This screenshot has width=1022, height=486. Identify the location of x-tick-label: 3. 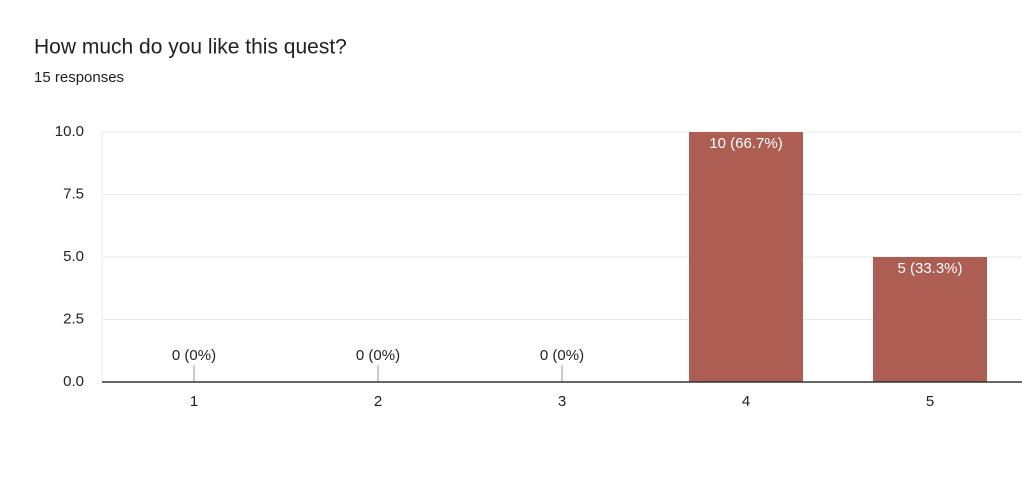
(562, 401).